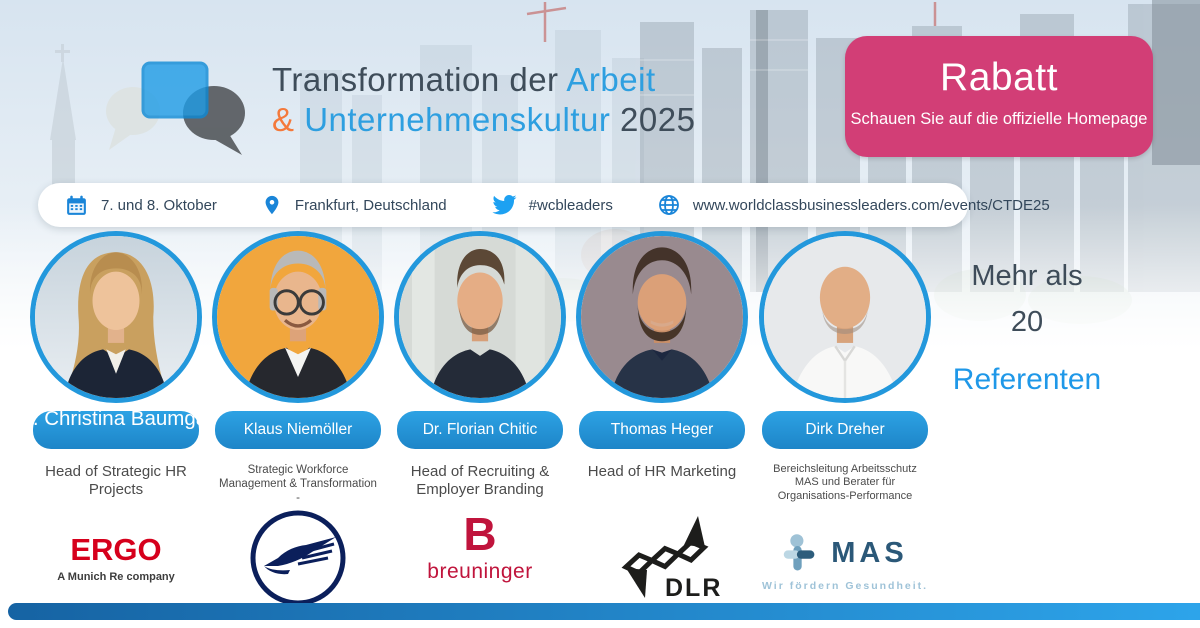 This screenshot has height=628, width=1200. Describe the element at coordinates (504, 204) in the screenshot. I see `twitter-bird-icon` at that location.